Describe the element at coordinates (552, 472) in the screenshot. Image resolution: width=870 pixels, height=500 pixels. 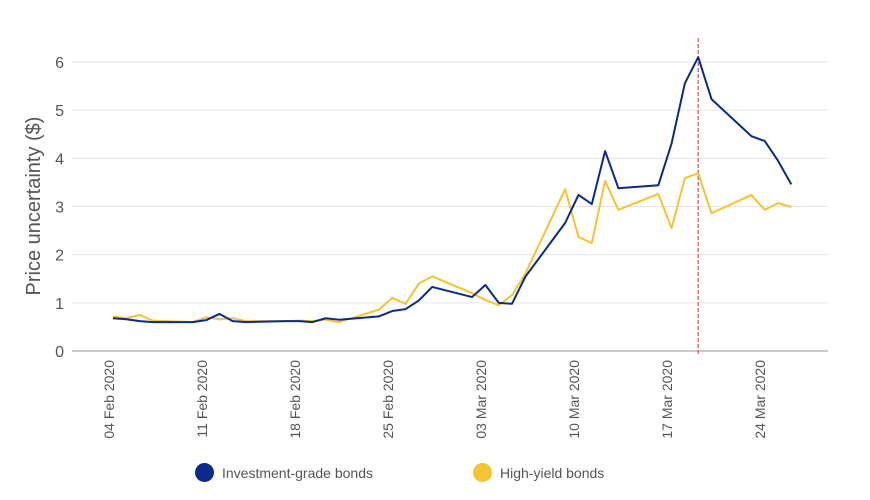
I see `legend-label: High-yield bonds` at that location.